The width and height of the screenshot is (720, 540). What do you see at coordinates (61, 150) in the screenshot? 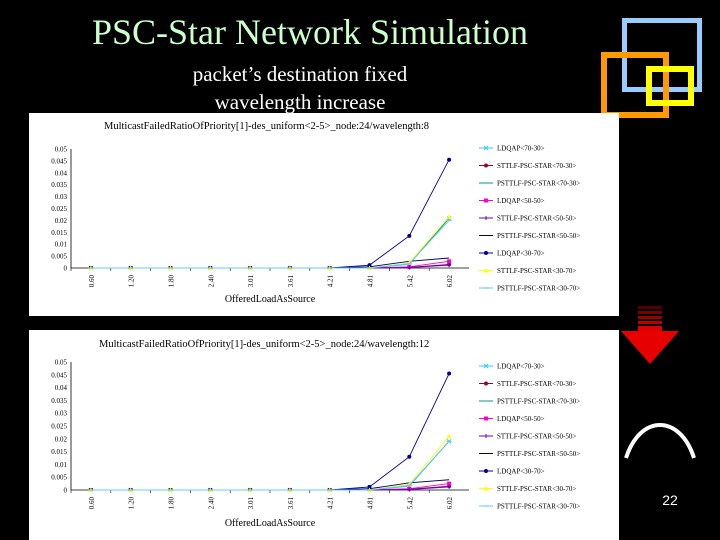
I see `y-tick-label: 0.05` at bounding box center [61, 150].